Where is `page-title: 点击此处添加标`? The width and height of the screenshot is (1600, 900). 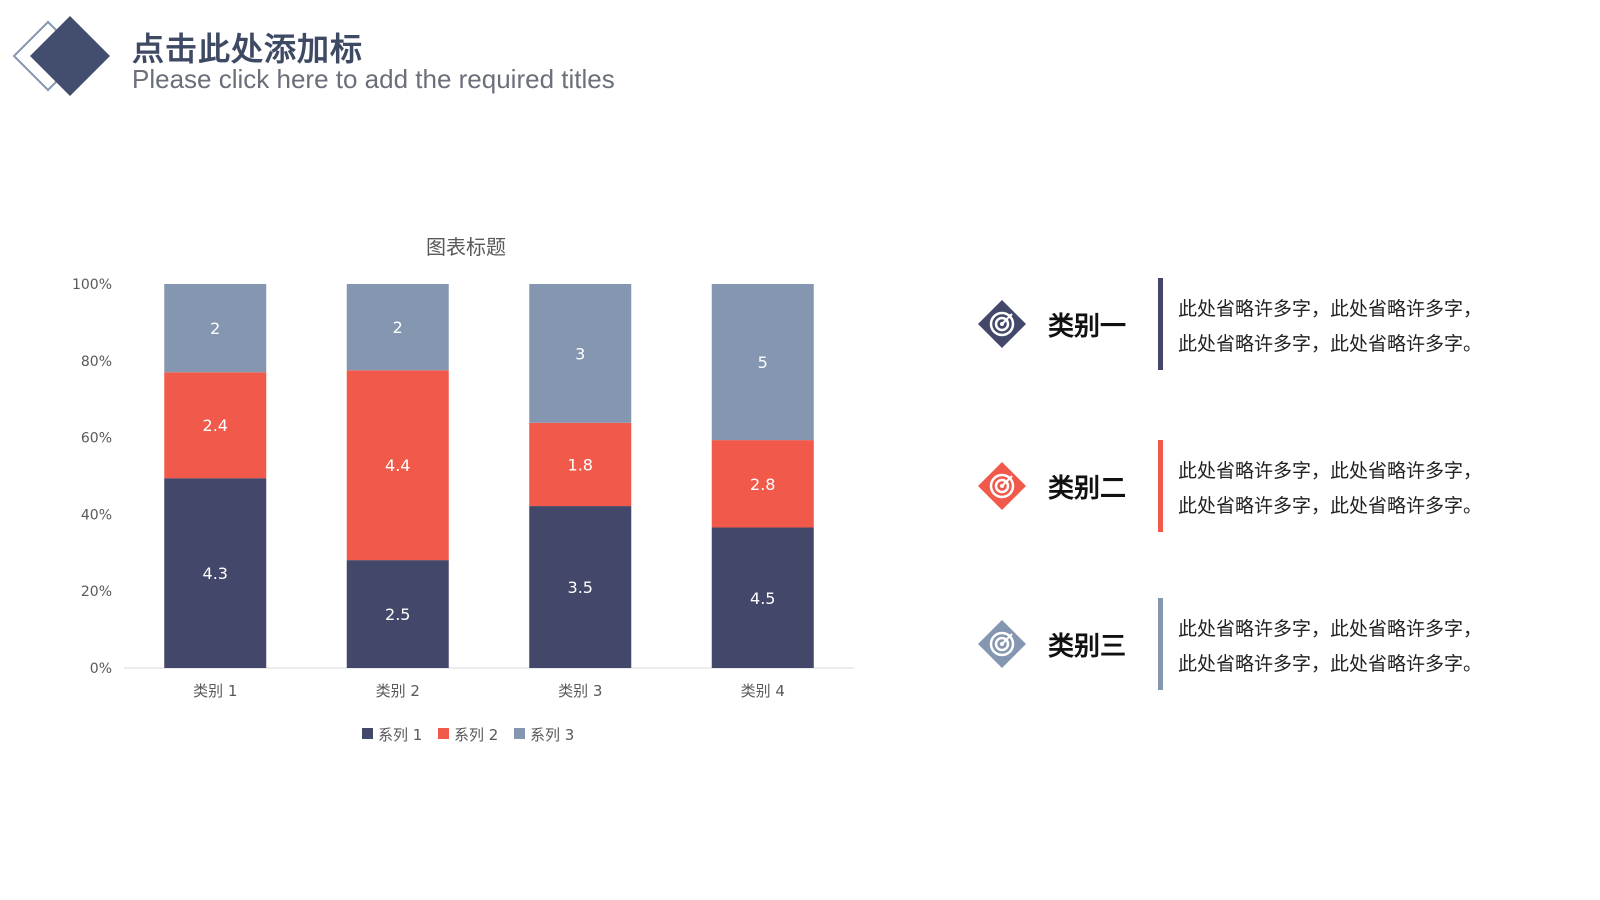
page-title: 点击此处添加标 is located at coordinates (248, 49).